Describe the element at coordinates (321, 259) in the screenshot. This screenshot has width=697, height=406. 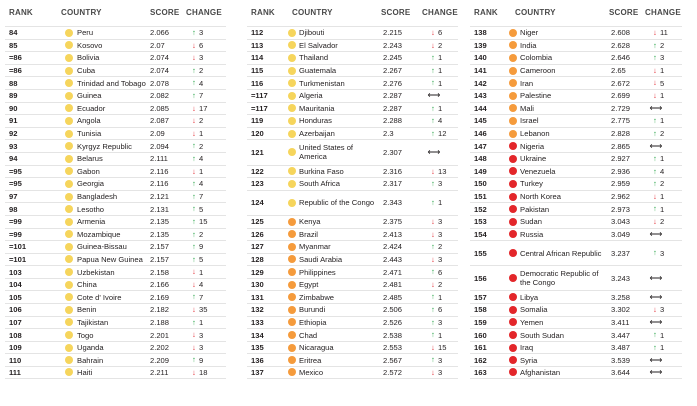
I see `country-name: Saudi Arabia` at that location.